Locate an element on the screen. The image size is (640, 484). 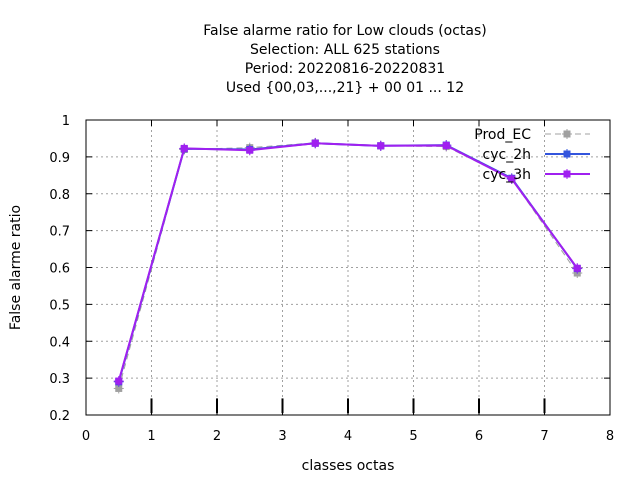
x-tick-label: 4 is located at coordinates (348, 436).